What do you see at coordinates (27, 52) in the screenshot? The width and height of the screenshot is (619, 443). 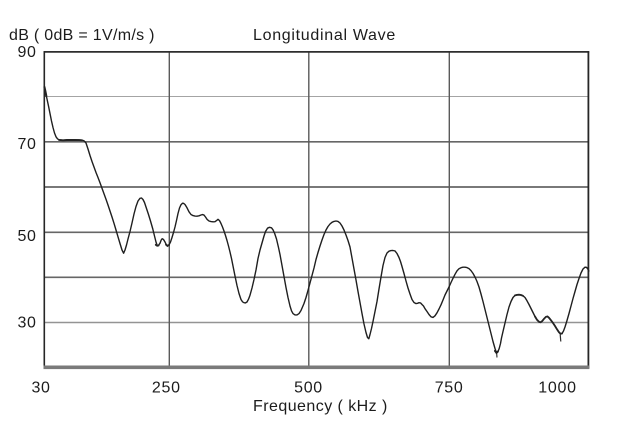 I see `svg-text: 90` at bounding box center [27, 52].